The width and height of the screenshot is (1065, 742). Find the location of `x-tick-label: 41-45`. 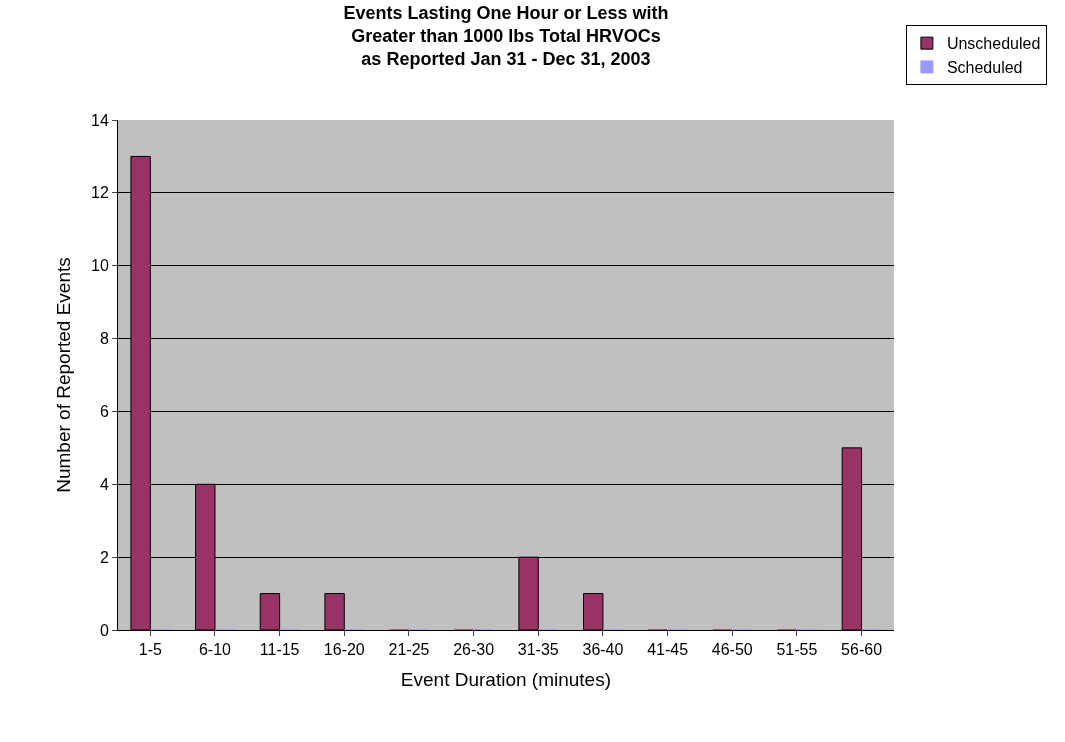

x-tick-label: 41-45 is located at coordinates (668, 650).